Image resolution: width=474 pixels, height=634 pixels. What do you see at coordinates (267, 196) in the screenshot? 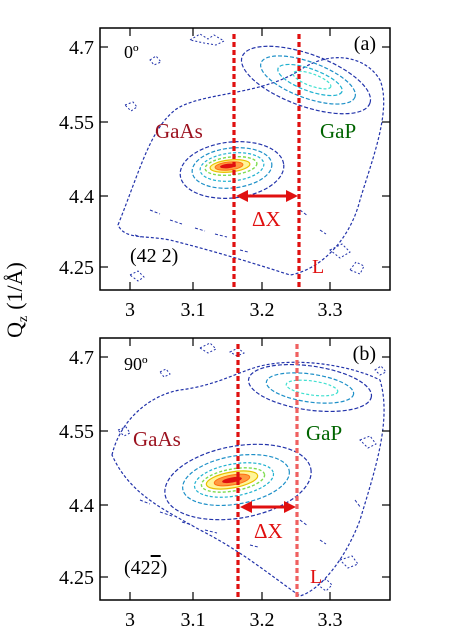
I see `panel-a-delta-arrow` at bounding box center [267, 196].